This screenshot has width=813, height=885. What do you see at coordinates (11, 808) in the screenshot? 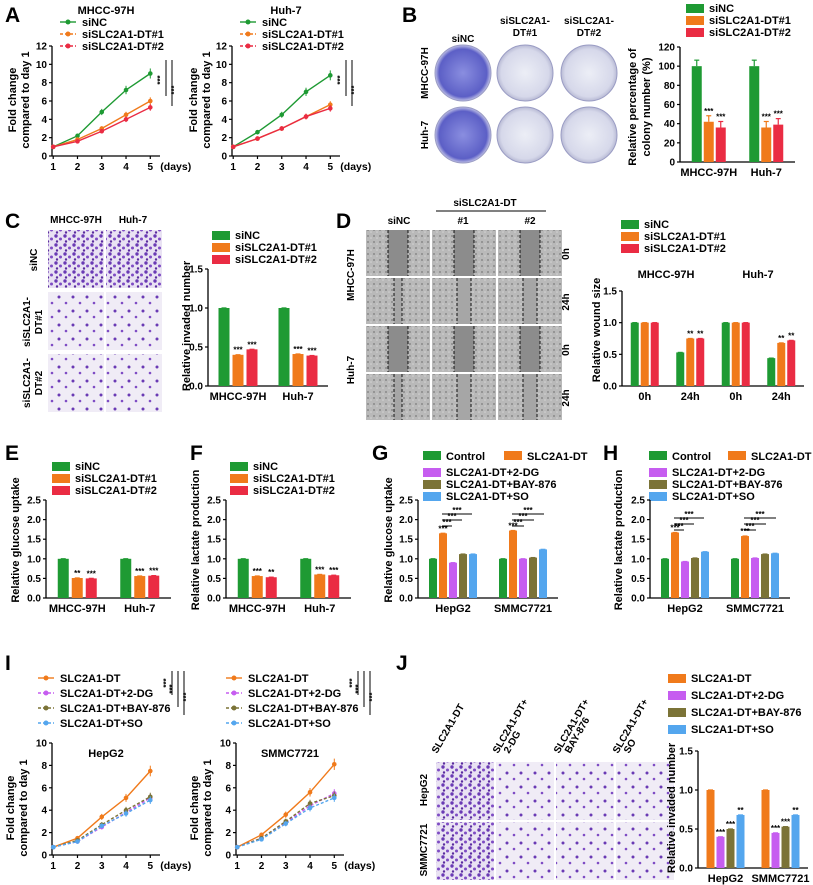
I see `panel-i-y-label: Fold change` at bounding box center [11, 808].